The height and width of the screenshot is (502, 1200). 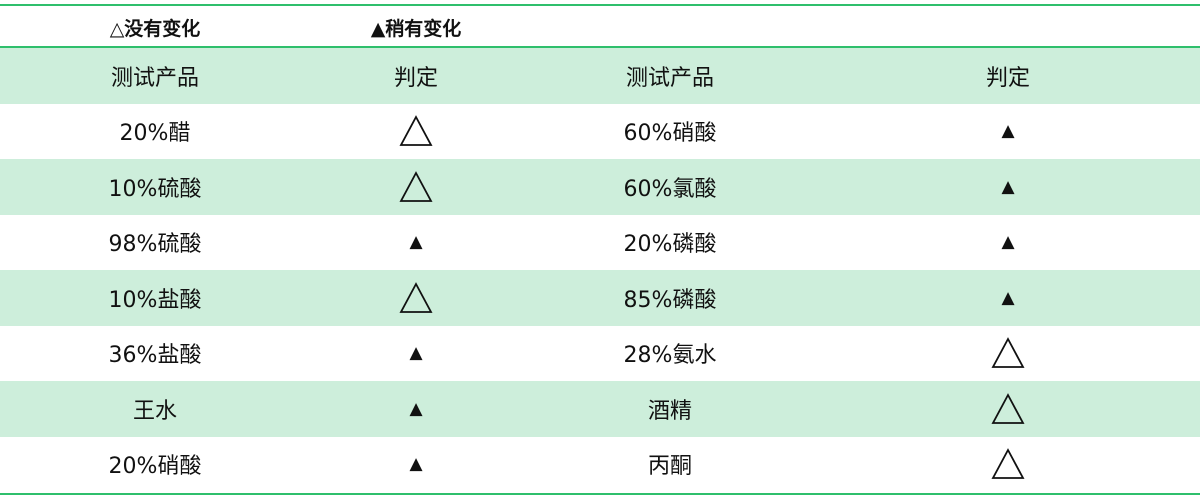 I want to click on product-right: 丙酮, so click(x=670, y=467).